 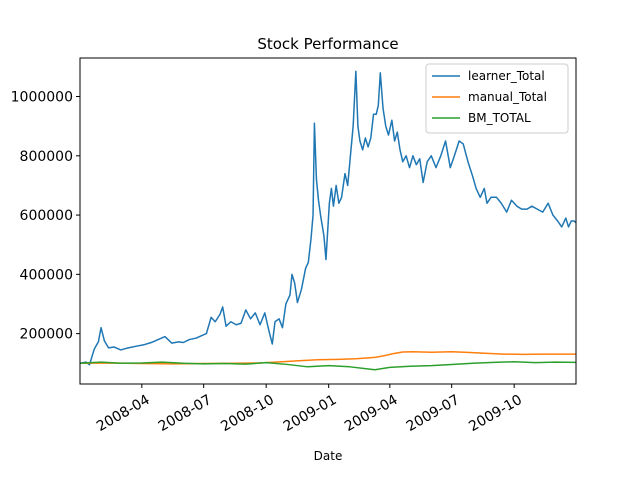 What do you see at coordinates (310, 413) in the screenshot?
I see `x-tick-label: 2009-01` at bounding box center [310, 413].